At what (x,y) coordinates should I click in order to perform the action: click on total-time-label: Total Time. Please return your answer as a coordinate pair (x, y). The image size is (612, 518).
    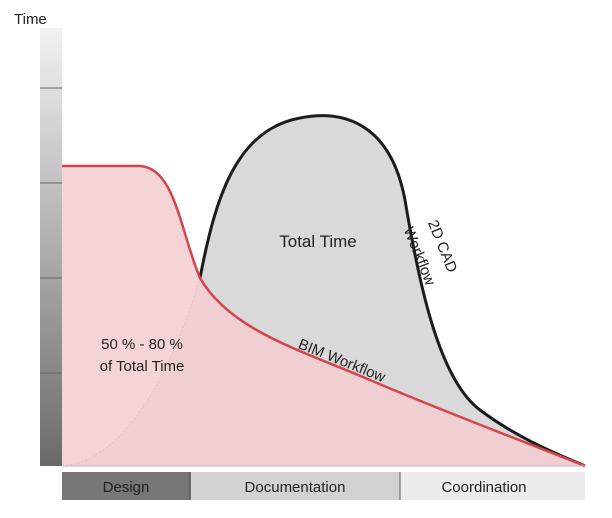
    Looking at the image, I should click on (317, 241).